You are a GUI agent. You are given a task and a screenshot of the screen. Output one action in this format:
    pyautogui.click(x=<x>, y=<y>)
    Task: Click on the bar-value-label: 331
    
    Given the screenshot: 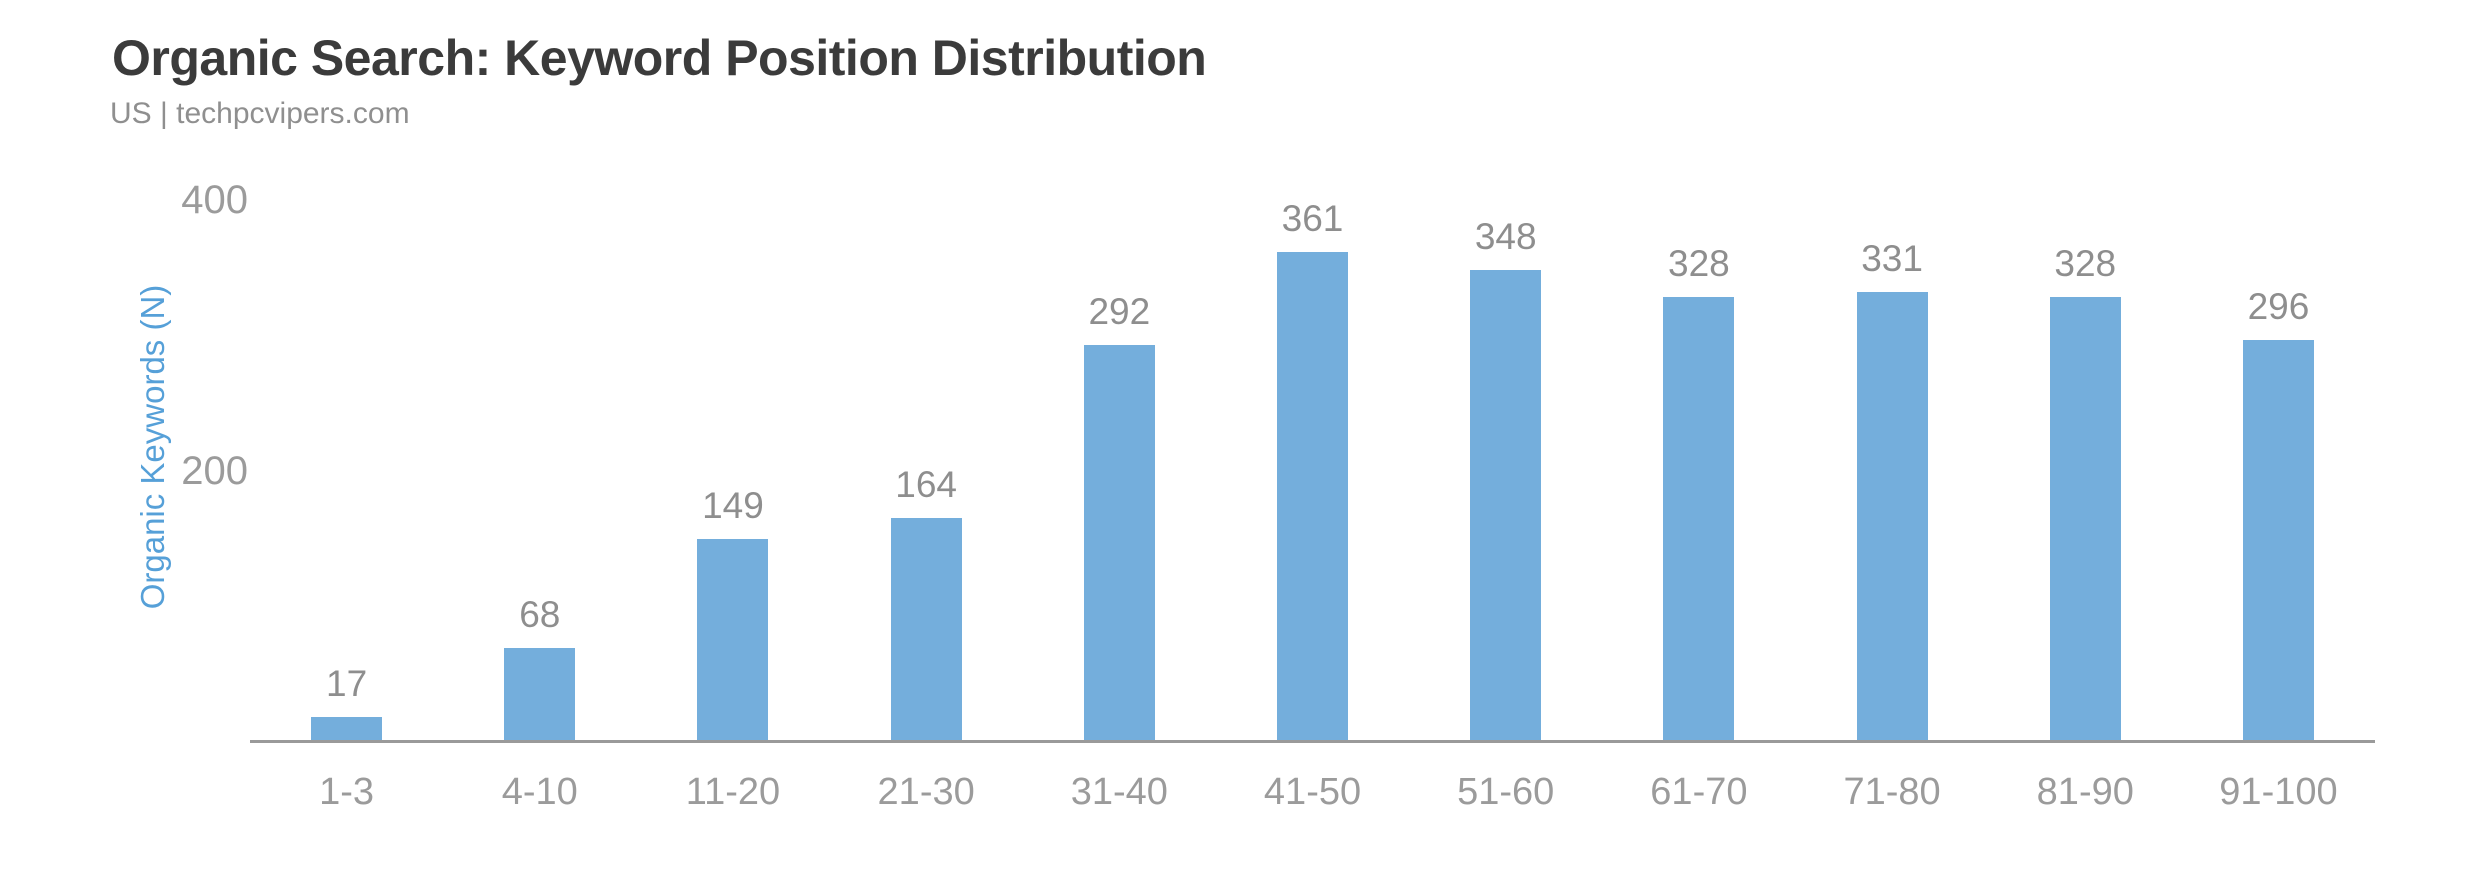 What is the action you would take?
    pyautogui.click(x=1892, y=258)
    